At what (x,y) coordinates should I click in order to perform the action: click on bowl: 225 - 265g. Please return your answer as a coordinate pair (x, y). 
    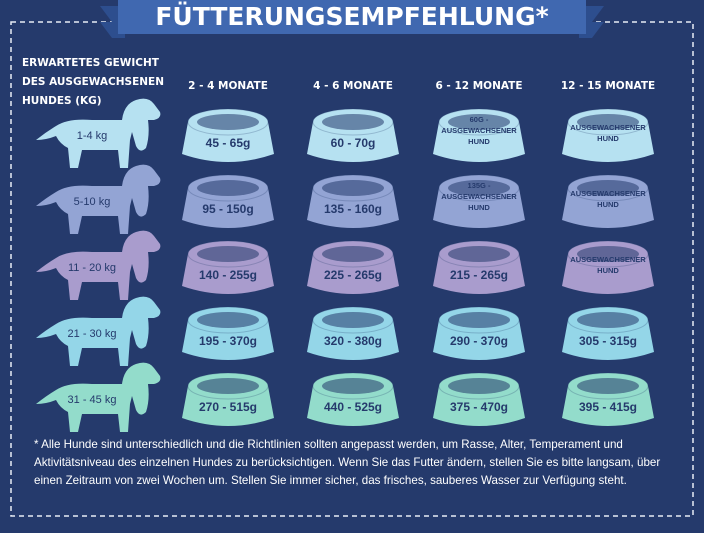
    Looking at the image, I should click on (353, 267).